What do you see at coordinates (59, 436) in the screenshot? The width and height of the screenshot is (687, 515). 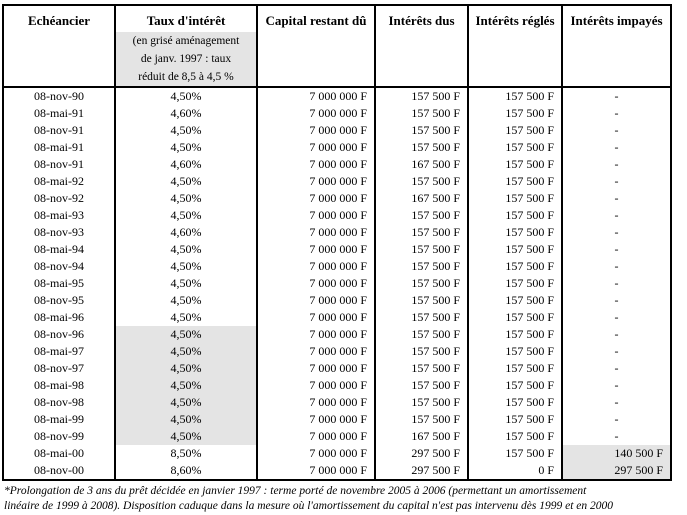 I see `cell-echeancier: 08-nov-99` at bounding box center [59, 436].